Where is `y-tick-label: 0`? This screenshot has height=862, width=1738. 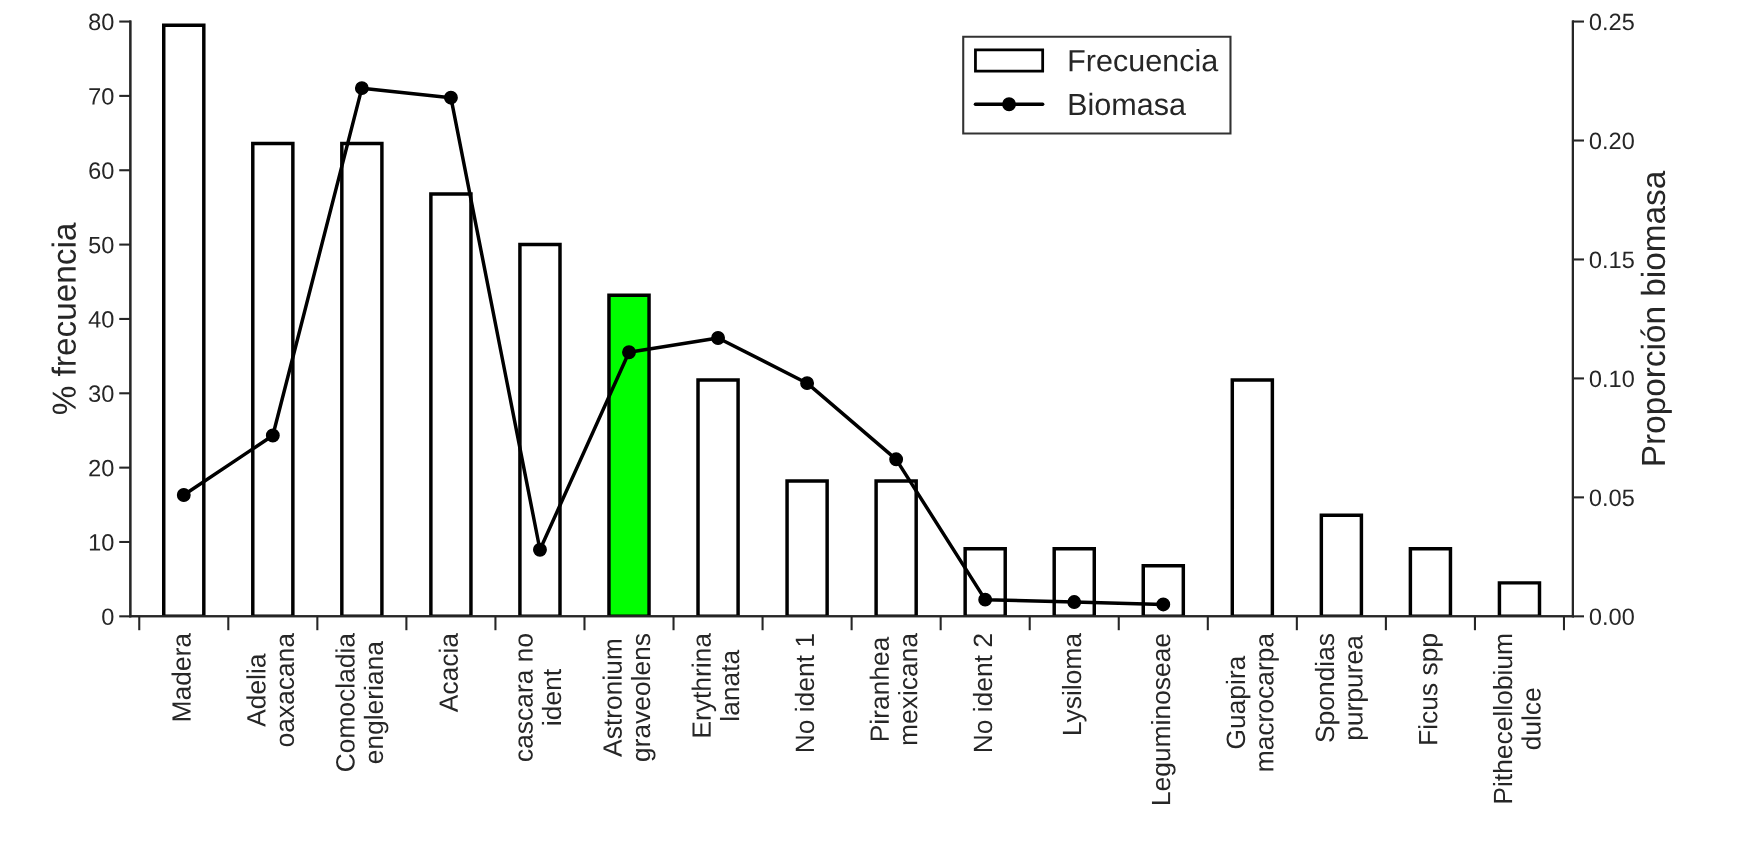 y-tick-label: 0 is located at coordinates (108, 617).